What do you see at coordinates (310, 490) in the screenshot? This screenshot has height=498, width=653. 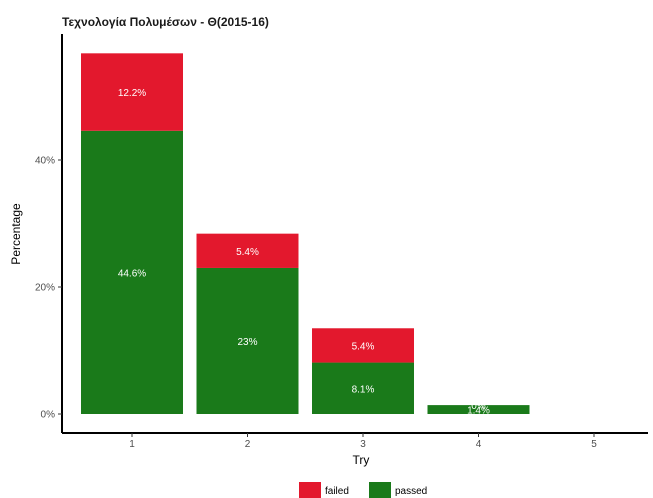 I see `legend-swatch-failed` at bounding box center [310, 490].